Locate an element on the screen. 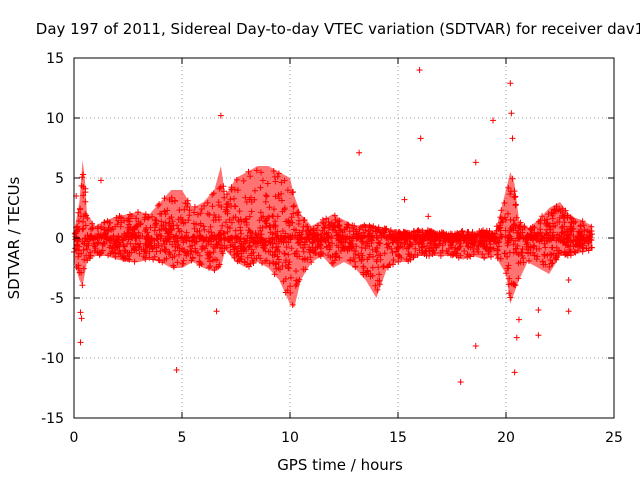 This screenshot has height=480, width=640. y-axis-label: SDTVAR / TECUs is located at coordinates (14, 237).